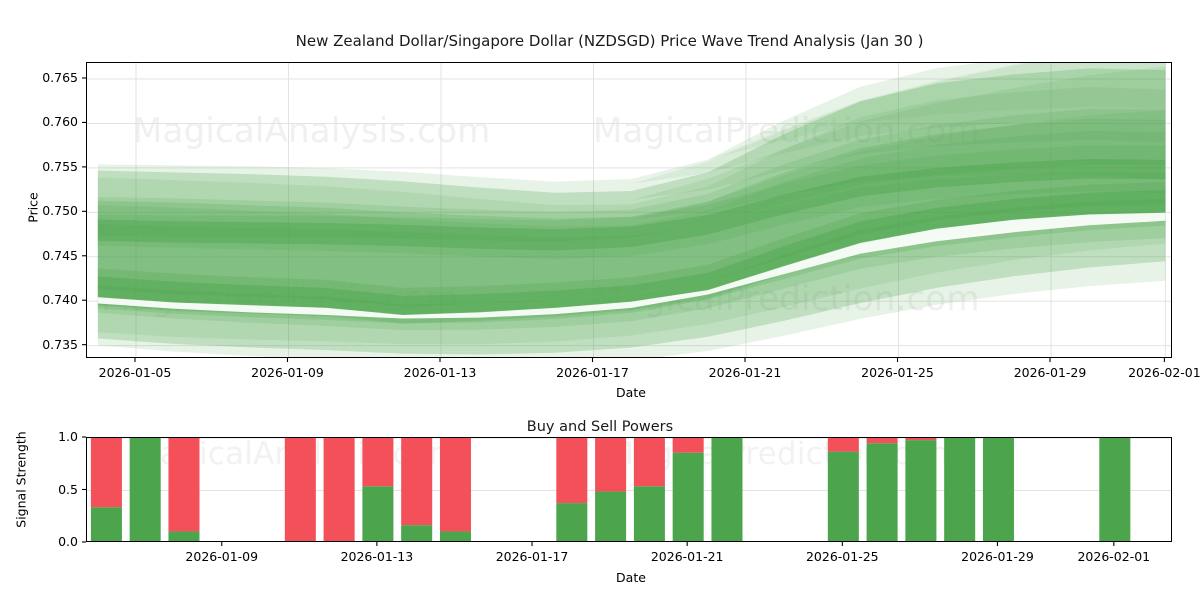  I want to click on powers-chart-title: Buy and Sell Powers, so click(600, 427).